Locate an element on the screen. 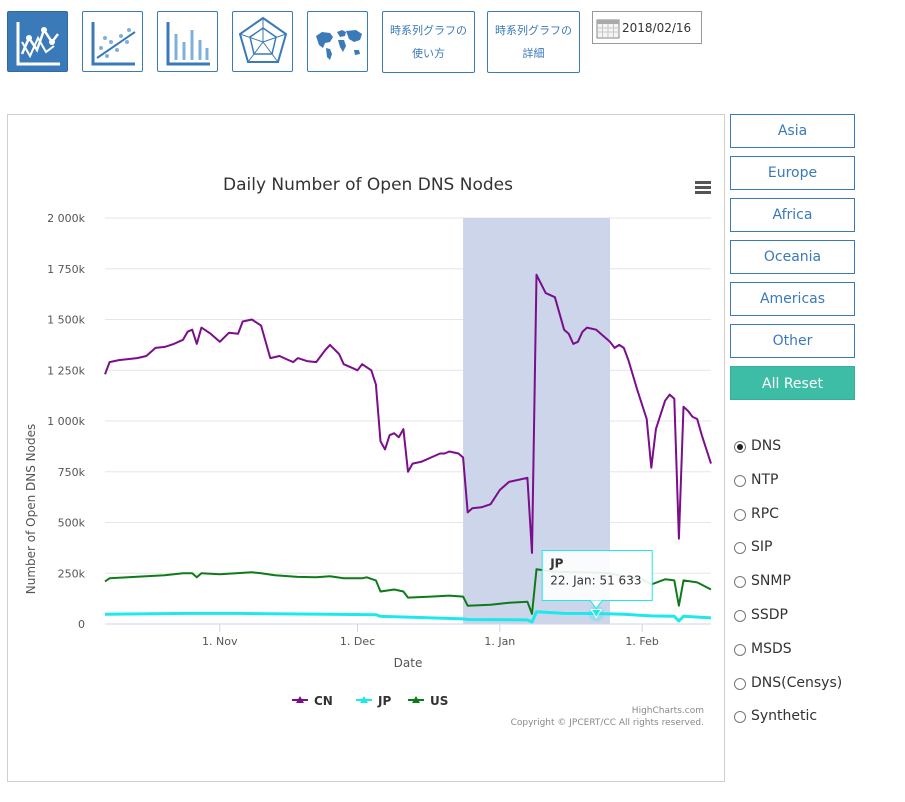 The width and height of the screenshot is (905, 802). bar-chart-view-button is located at coordinates (187, 41).